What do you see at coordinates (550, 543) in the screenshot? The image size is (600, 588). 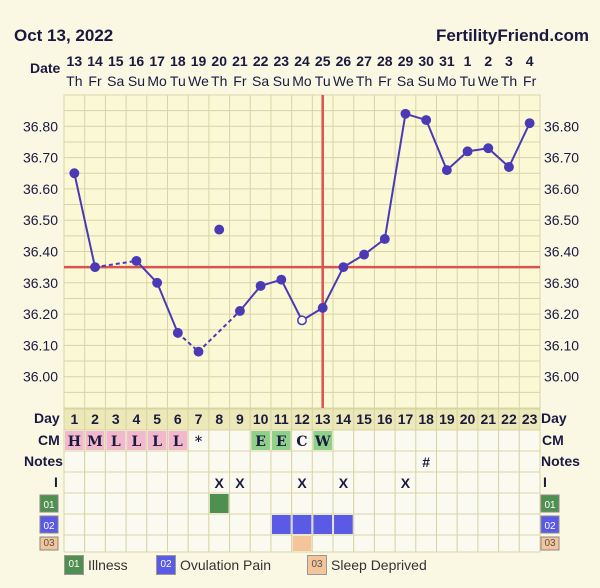 I see `row03-badge-label-right: 03` at bounding box center [550, 543].